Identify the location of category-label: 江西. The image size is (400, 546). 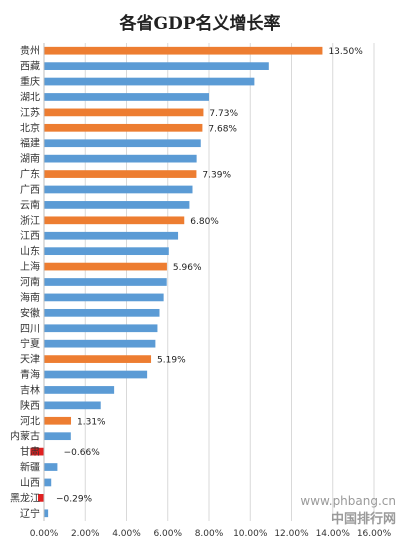
(30, 236).